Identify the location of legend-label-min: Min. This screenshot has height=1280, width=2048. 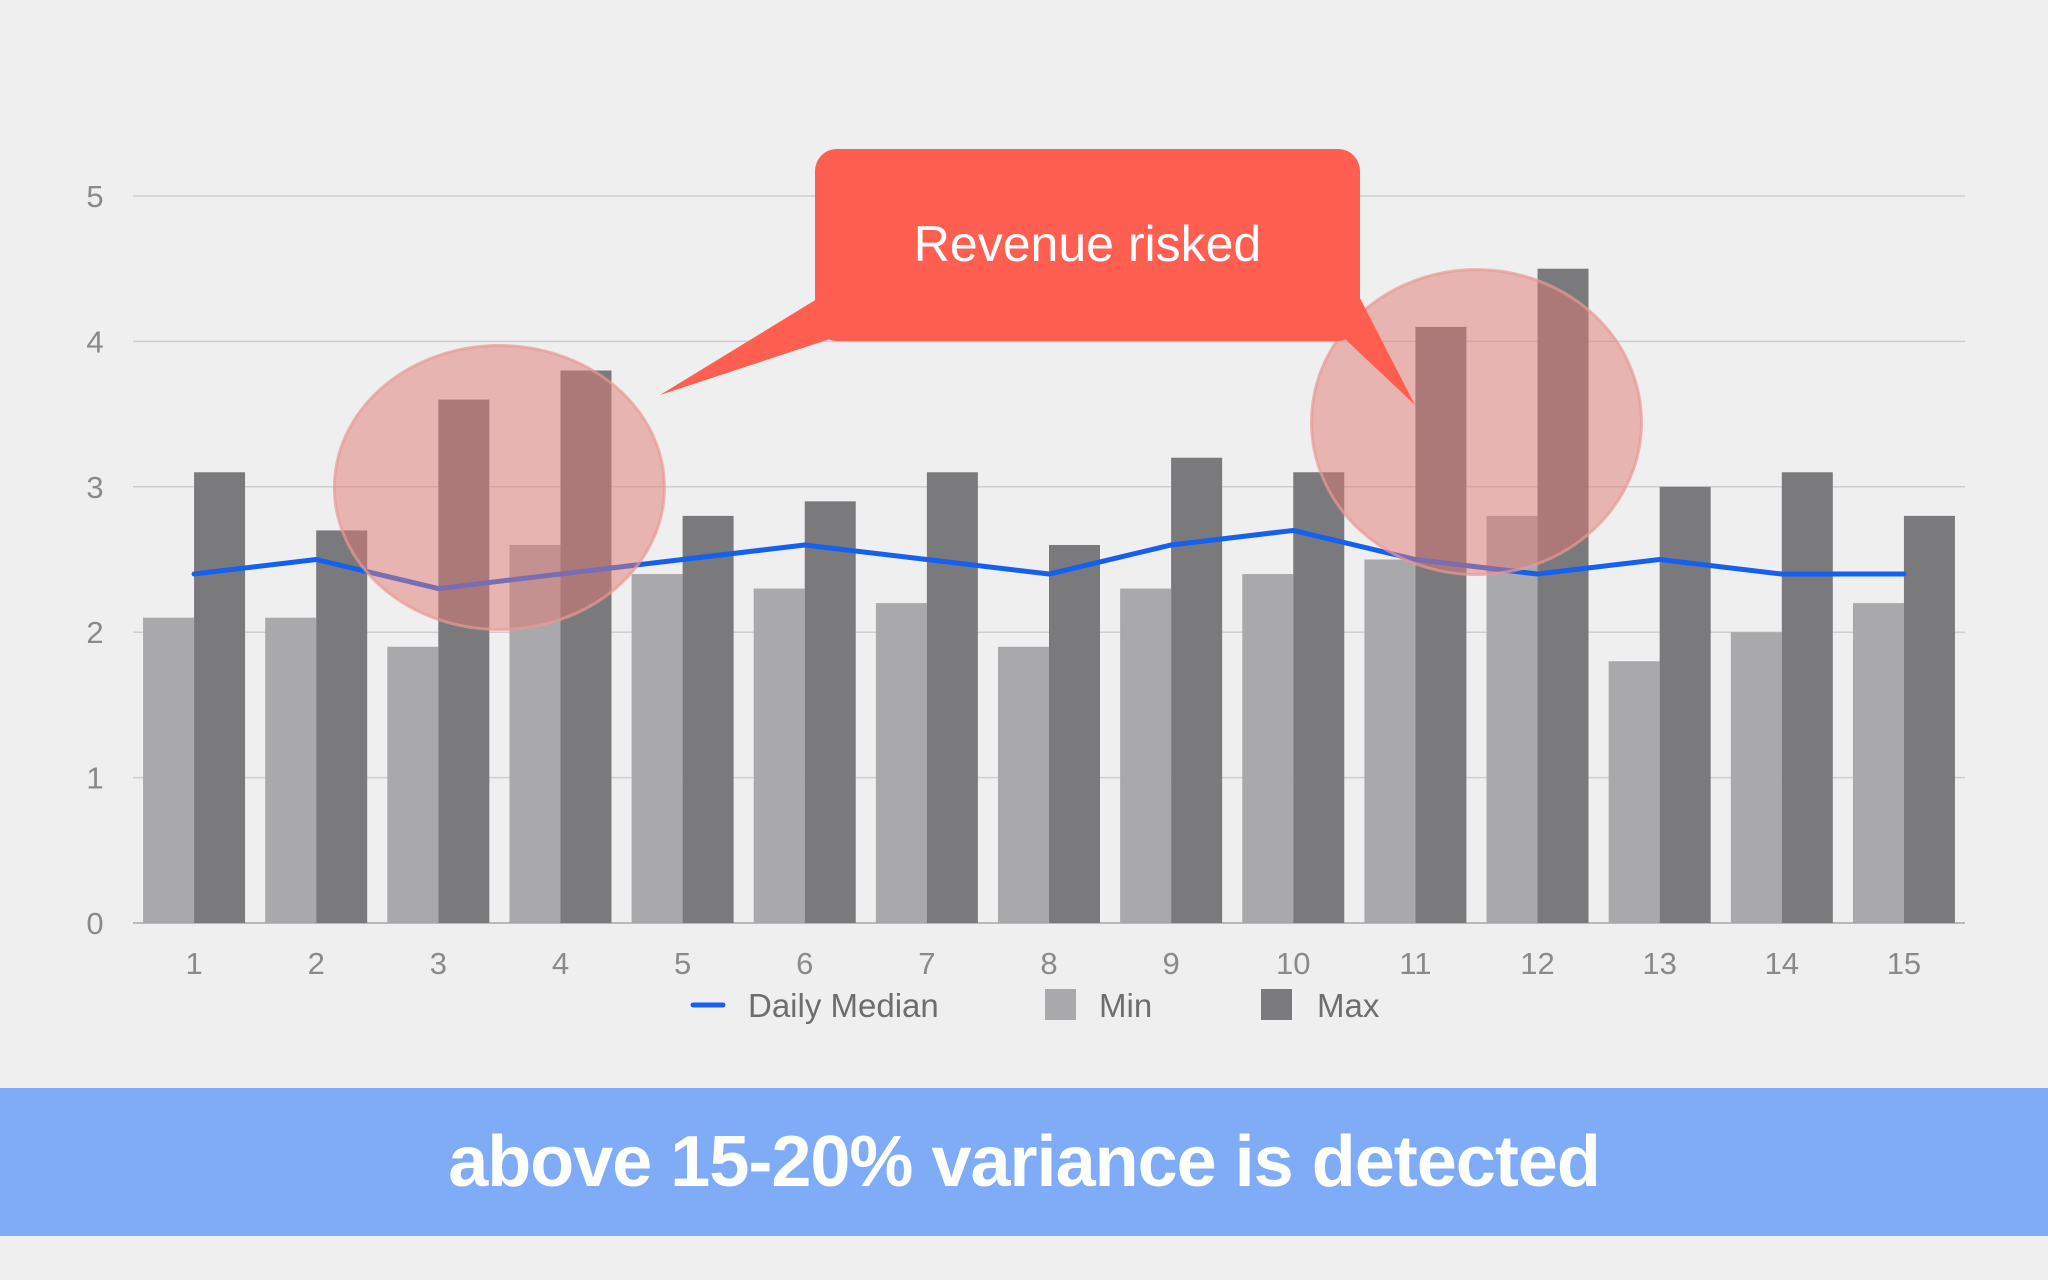
(1125, 1005).